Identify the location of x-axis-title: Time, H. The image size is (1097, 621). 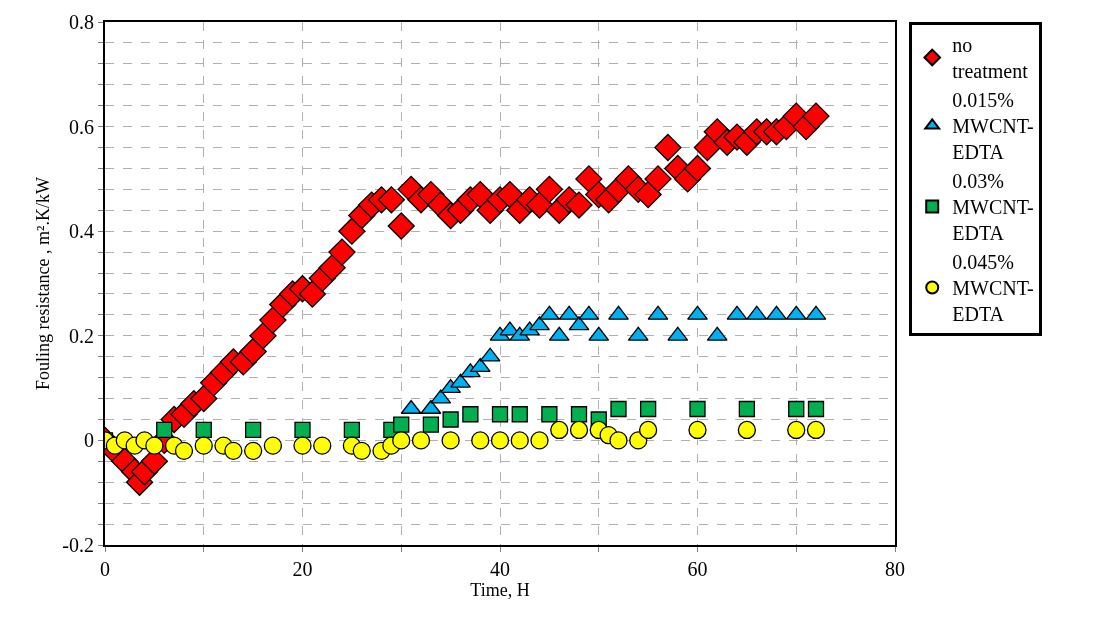
(500, 590).